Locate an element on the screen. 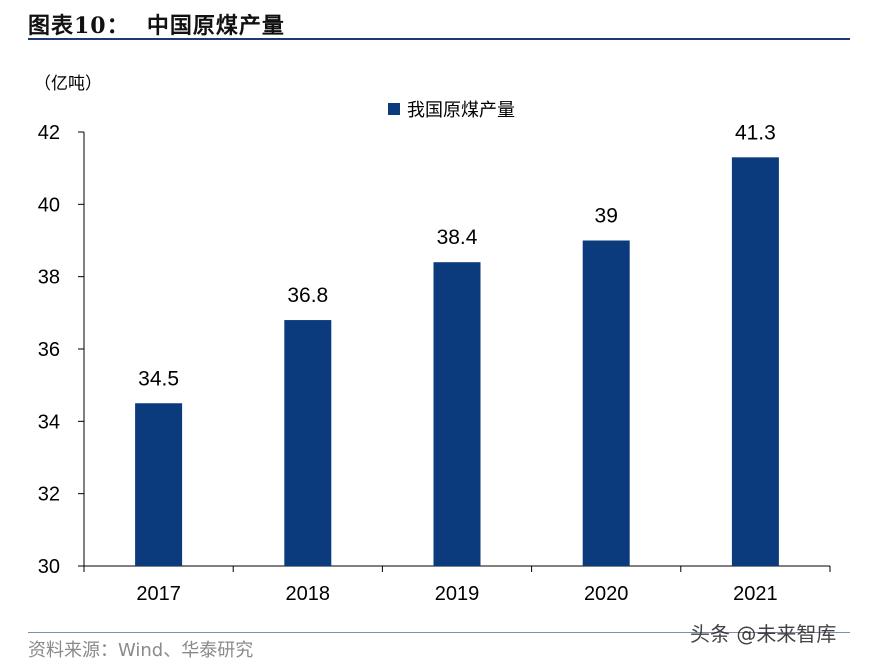 Image resolution: width=877 pixels, height=667 pixels. x-tick-label-2018: 2018 is located at coordinates (308, 594).